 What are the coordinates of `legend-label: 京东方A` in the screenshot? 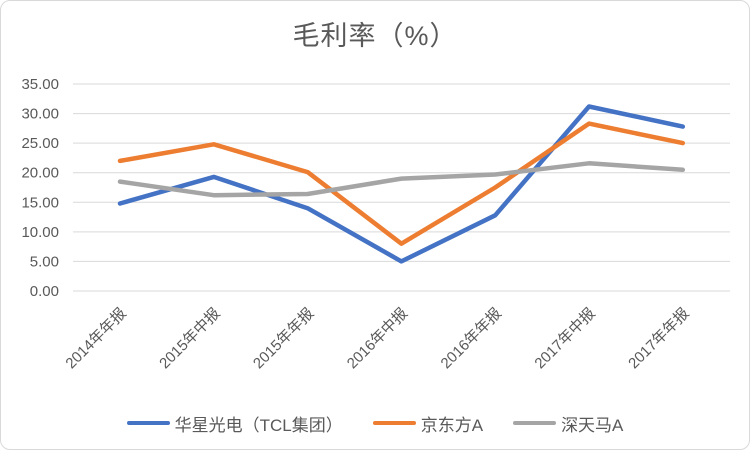 It's located at (452, 425).